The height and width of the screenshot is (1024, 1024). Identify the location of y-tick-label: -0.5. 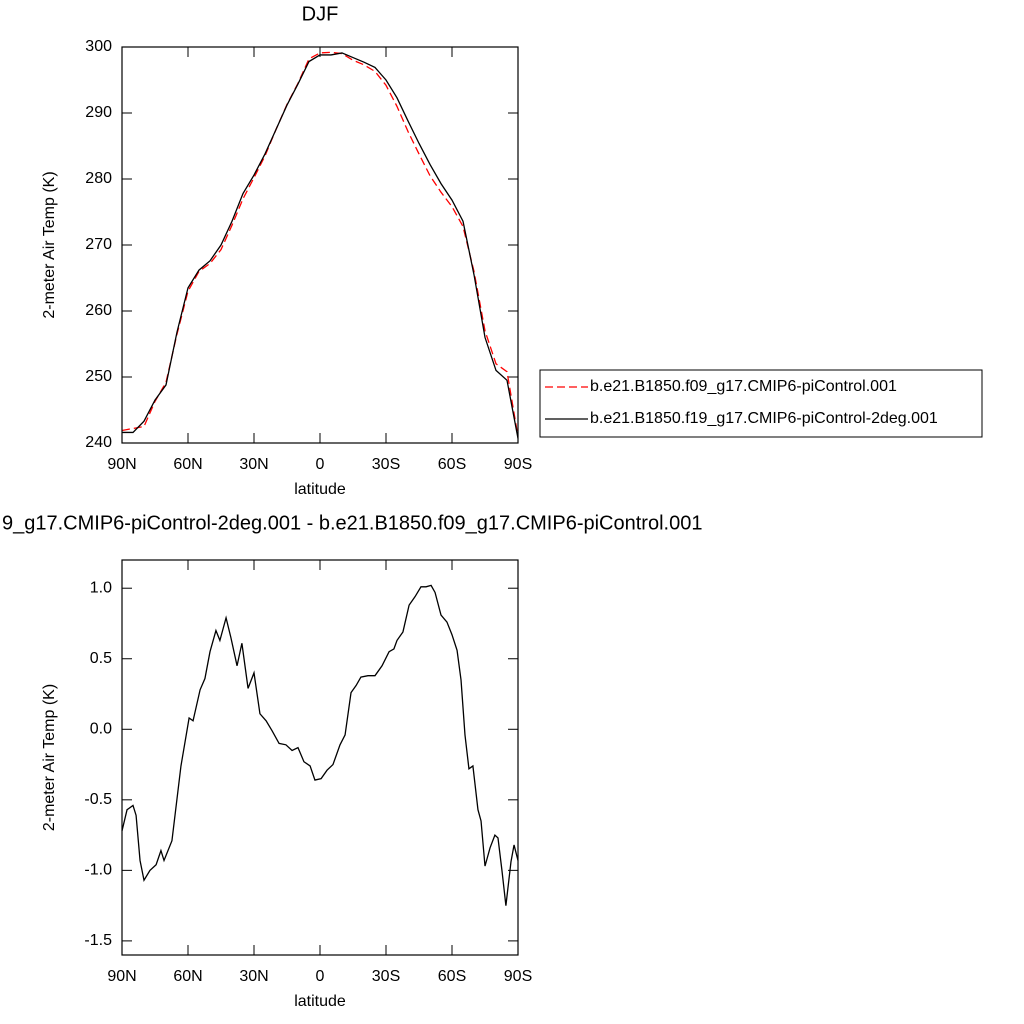
(98, 799).